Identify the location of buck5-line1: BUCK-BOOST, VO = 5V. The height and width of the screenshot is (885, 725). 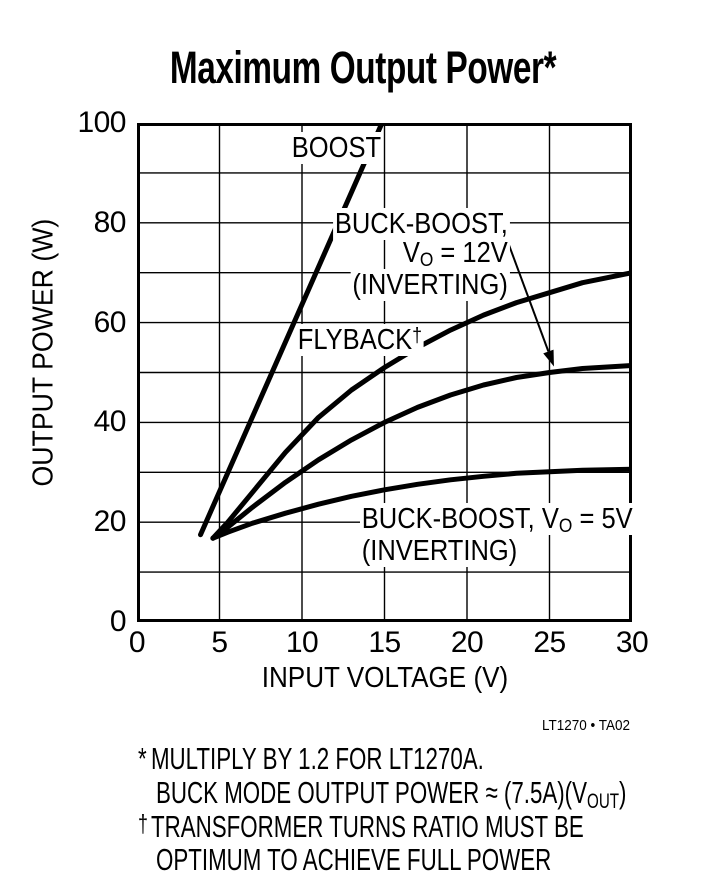
(497, 520).